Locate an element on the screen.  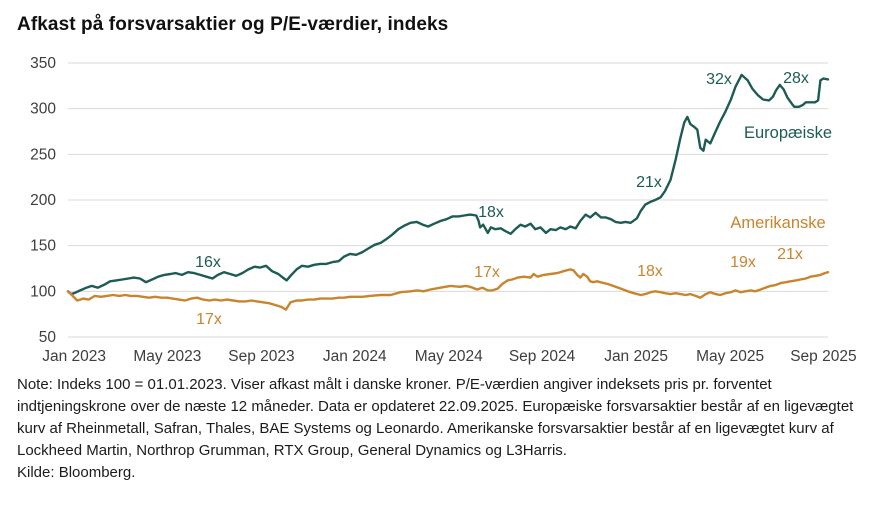
x-axis-tick-label: Jan 2023 is located at coordinates (74, 356).